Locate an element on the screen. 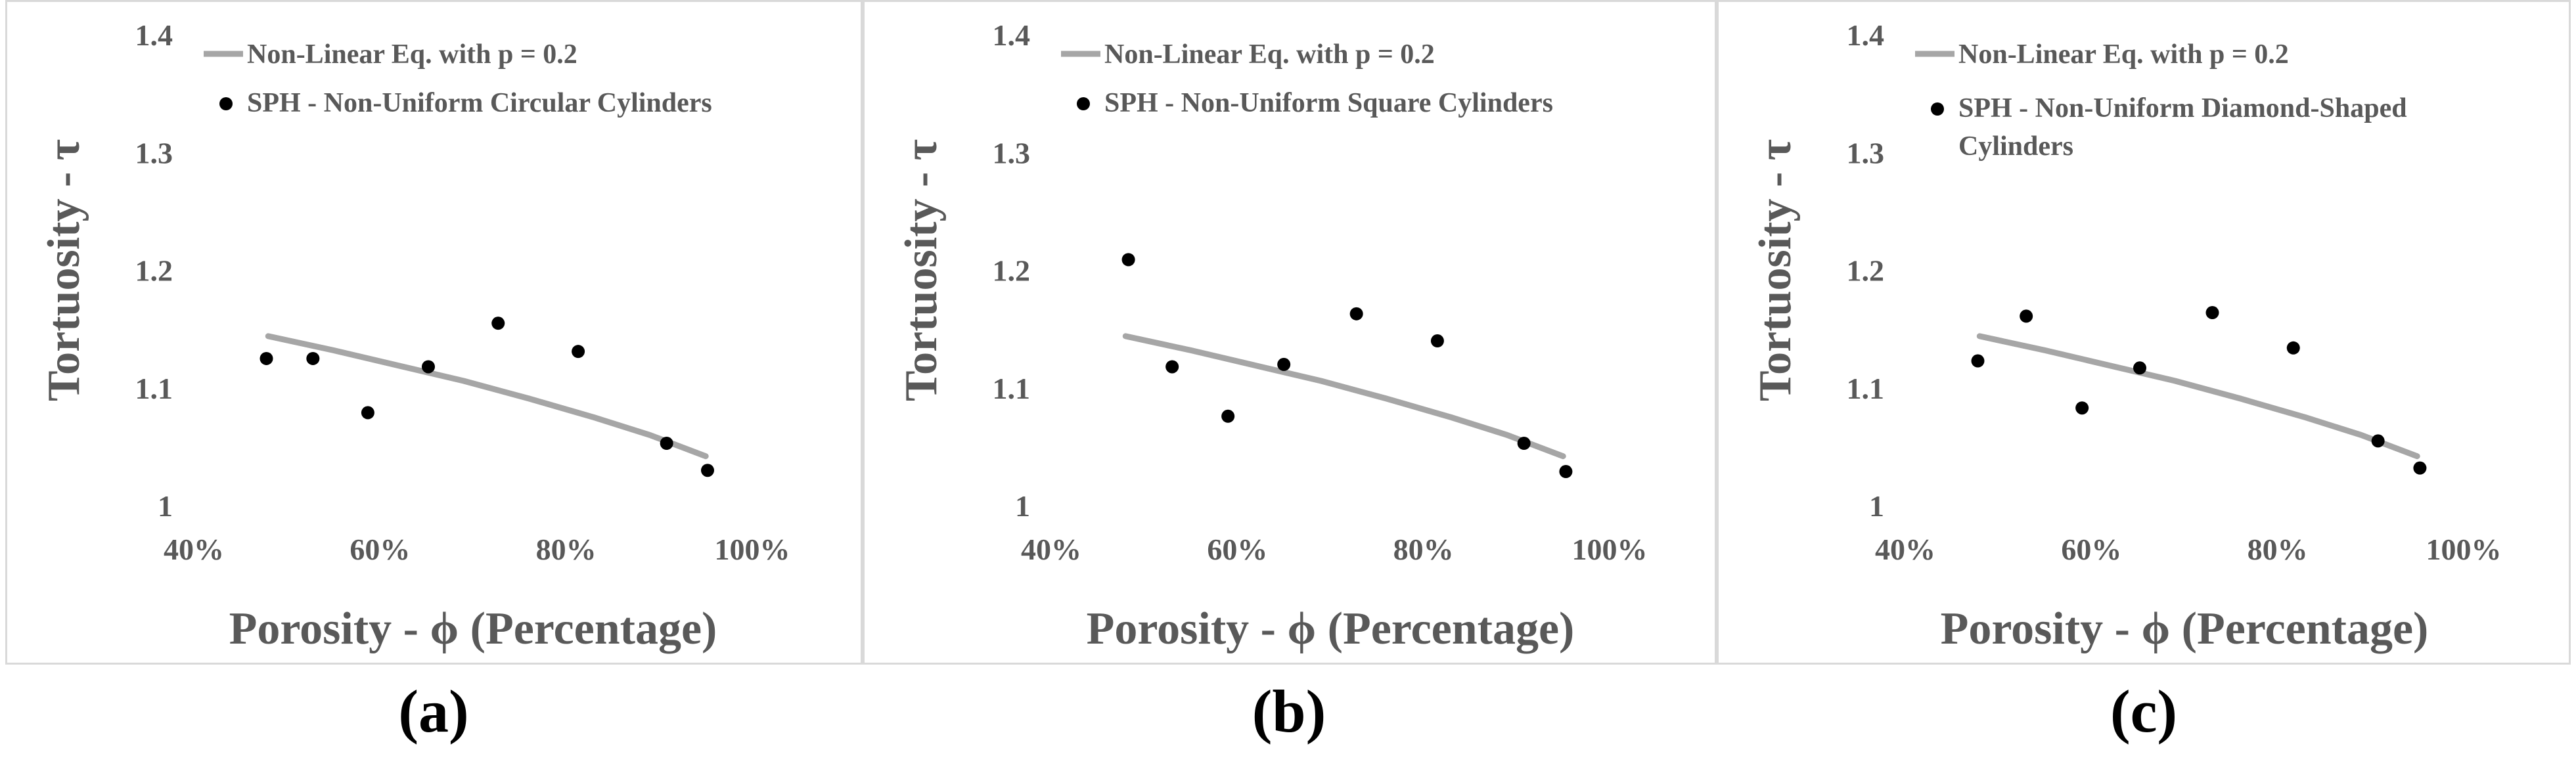 This screenshot has height=771, width=2576. x-tick-label-a: 100% is located at coordinates (752, 549).